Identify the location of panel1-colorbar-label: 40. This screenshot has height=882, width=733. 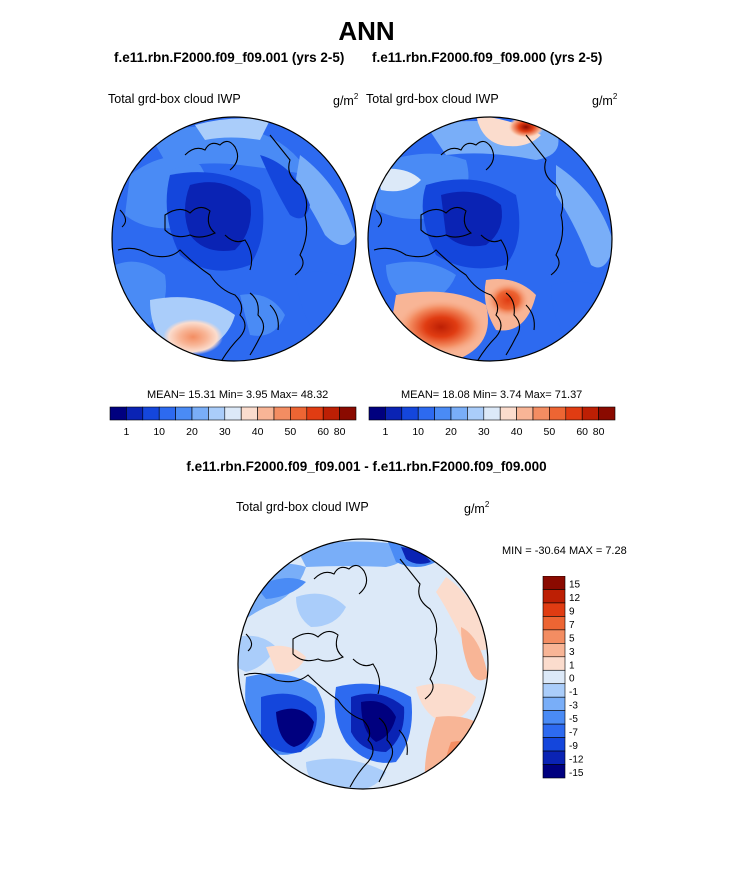
(258, 432).